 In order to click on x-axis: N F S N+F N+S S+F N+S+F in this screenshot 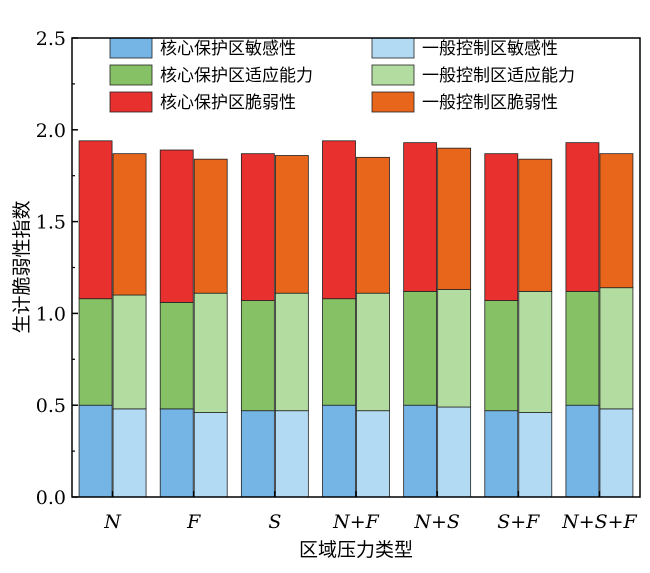, I will do `click(370, 512)`.